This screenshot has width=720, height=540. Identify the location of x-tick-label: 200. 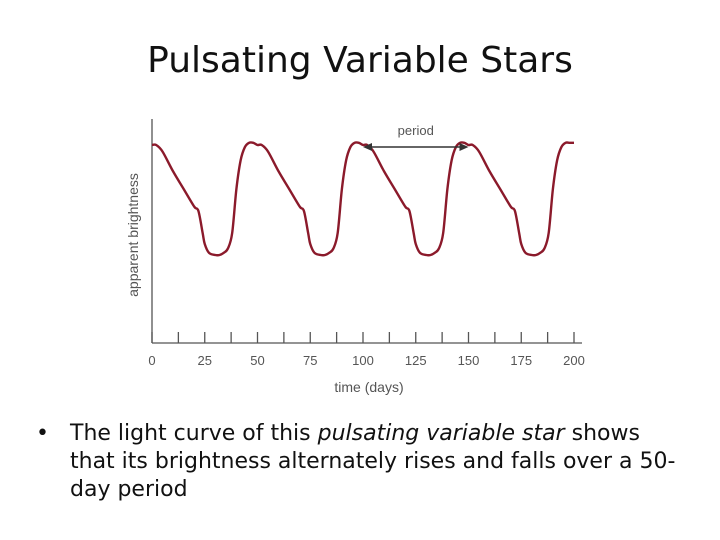
(574, 360).